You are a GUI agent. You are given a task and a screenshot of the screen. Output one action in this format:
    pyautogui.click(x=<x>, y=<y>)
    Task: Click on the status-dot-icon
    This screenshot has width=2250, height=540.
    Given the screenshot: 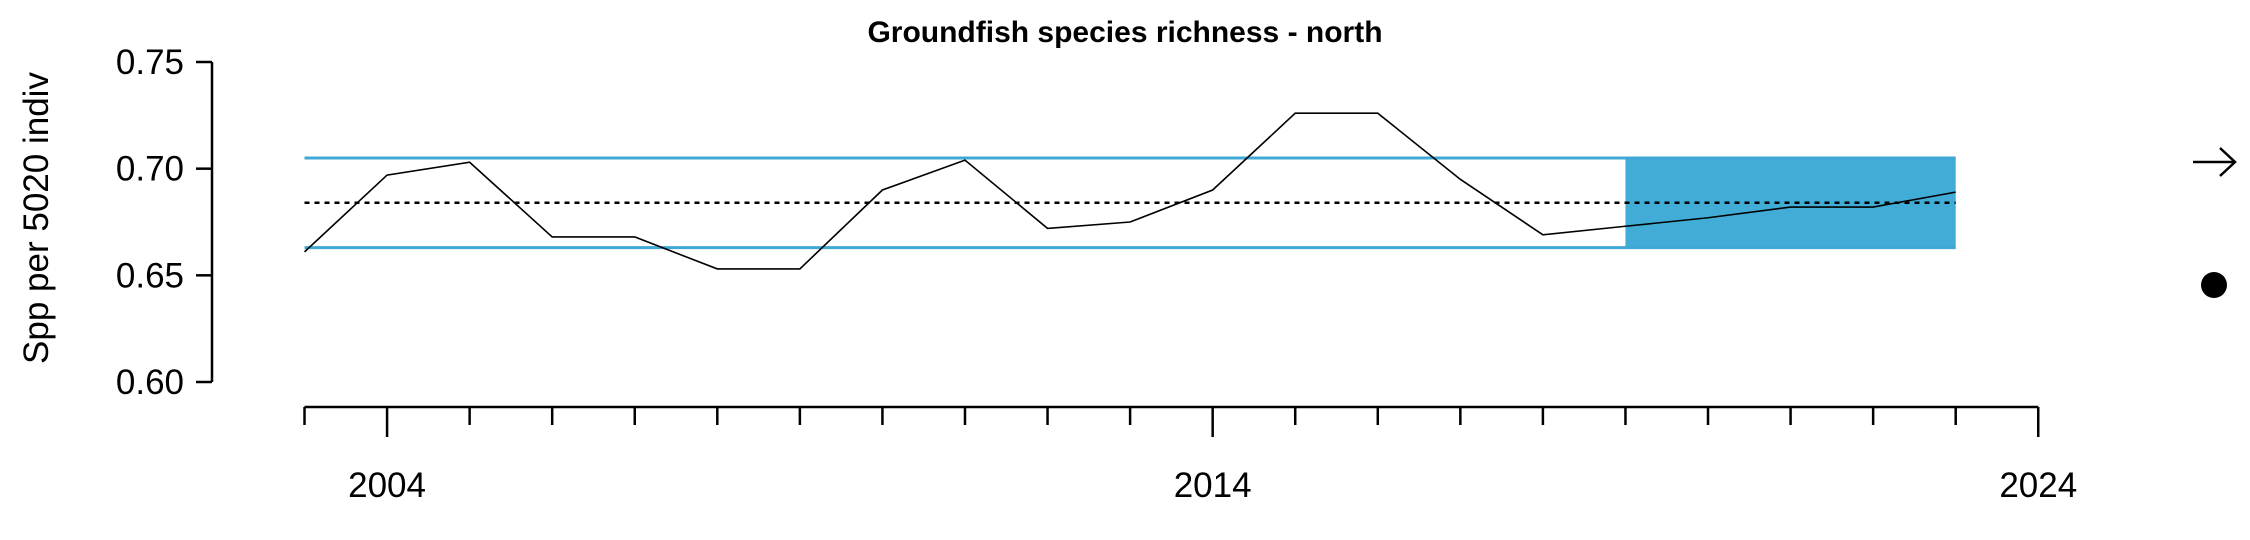 What is the action you would take?
    pyautogui.click(x=2214, y=285)
    